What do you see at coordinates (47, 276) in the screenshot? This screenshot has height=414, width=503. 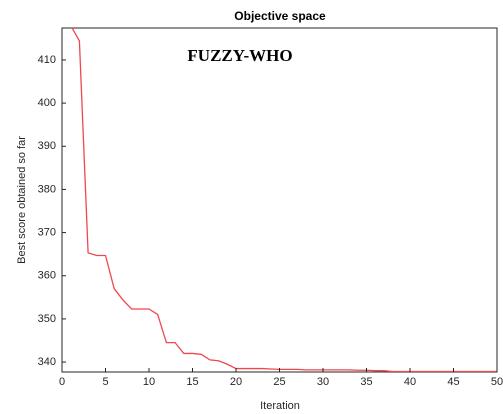 I see `y-tick-label: 360` at bounding box center [47, 276].